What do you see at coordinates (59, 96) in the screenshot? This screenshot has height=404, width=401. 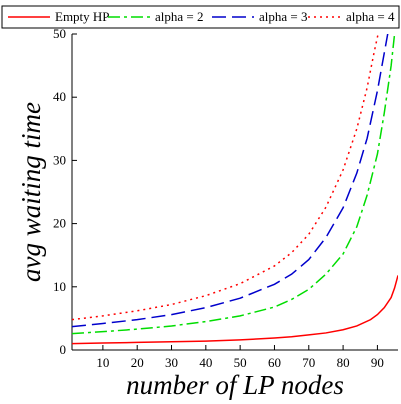 I see `y-tick-label: 40` at bounding box center [59, 96].